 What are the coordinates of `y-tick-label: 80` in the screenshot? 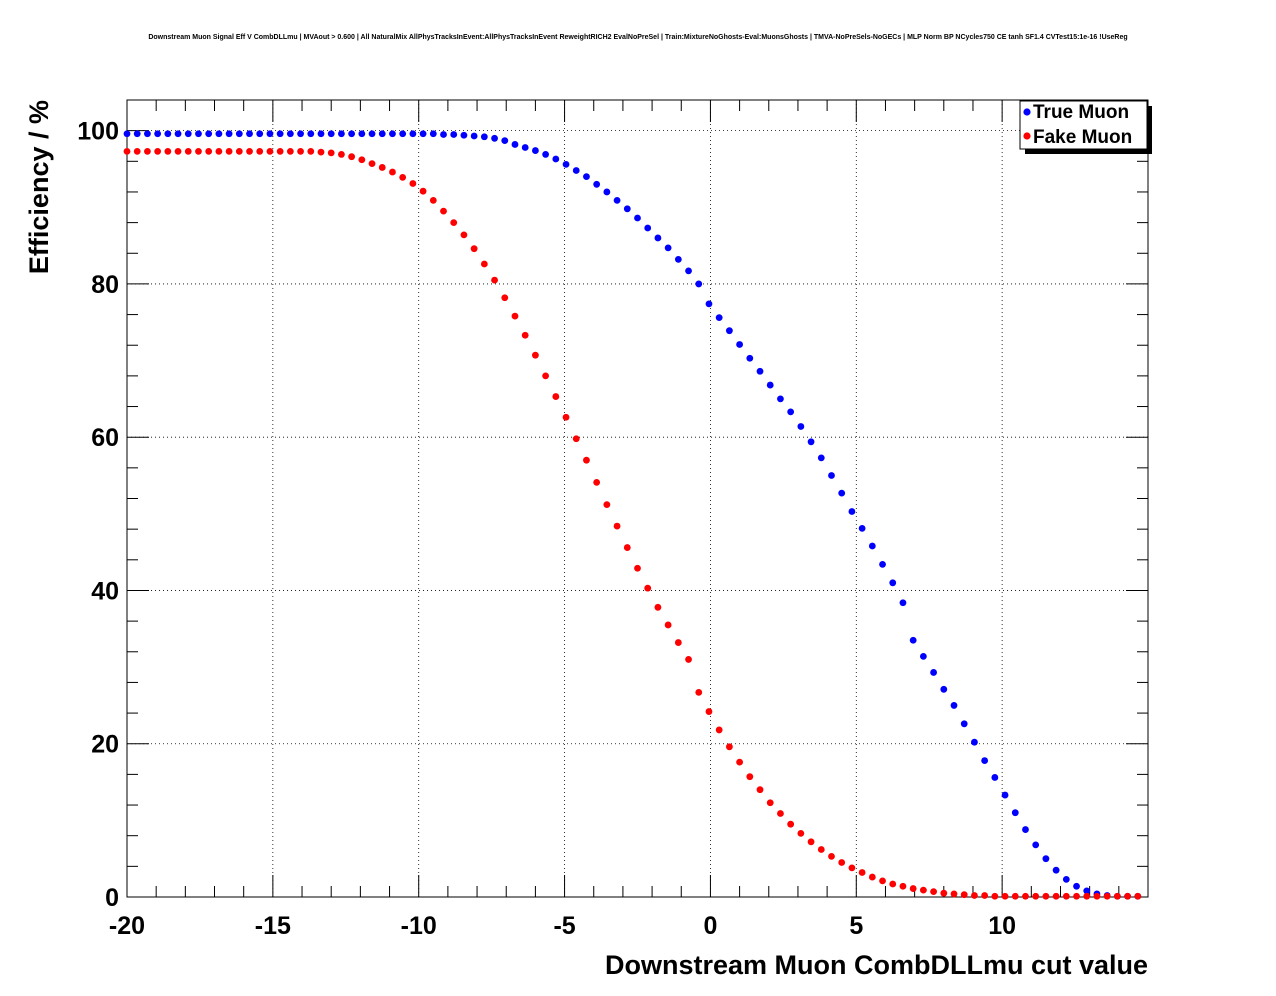 It's located at (105, 285).